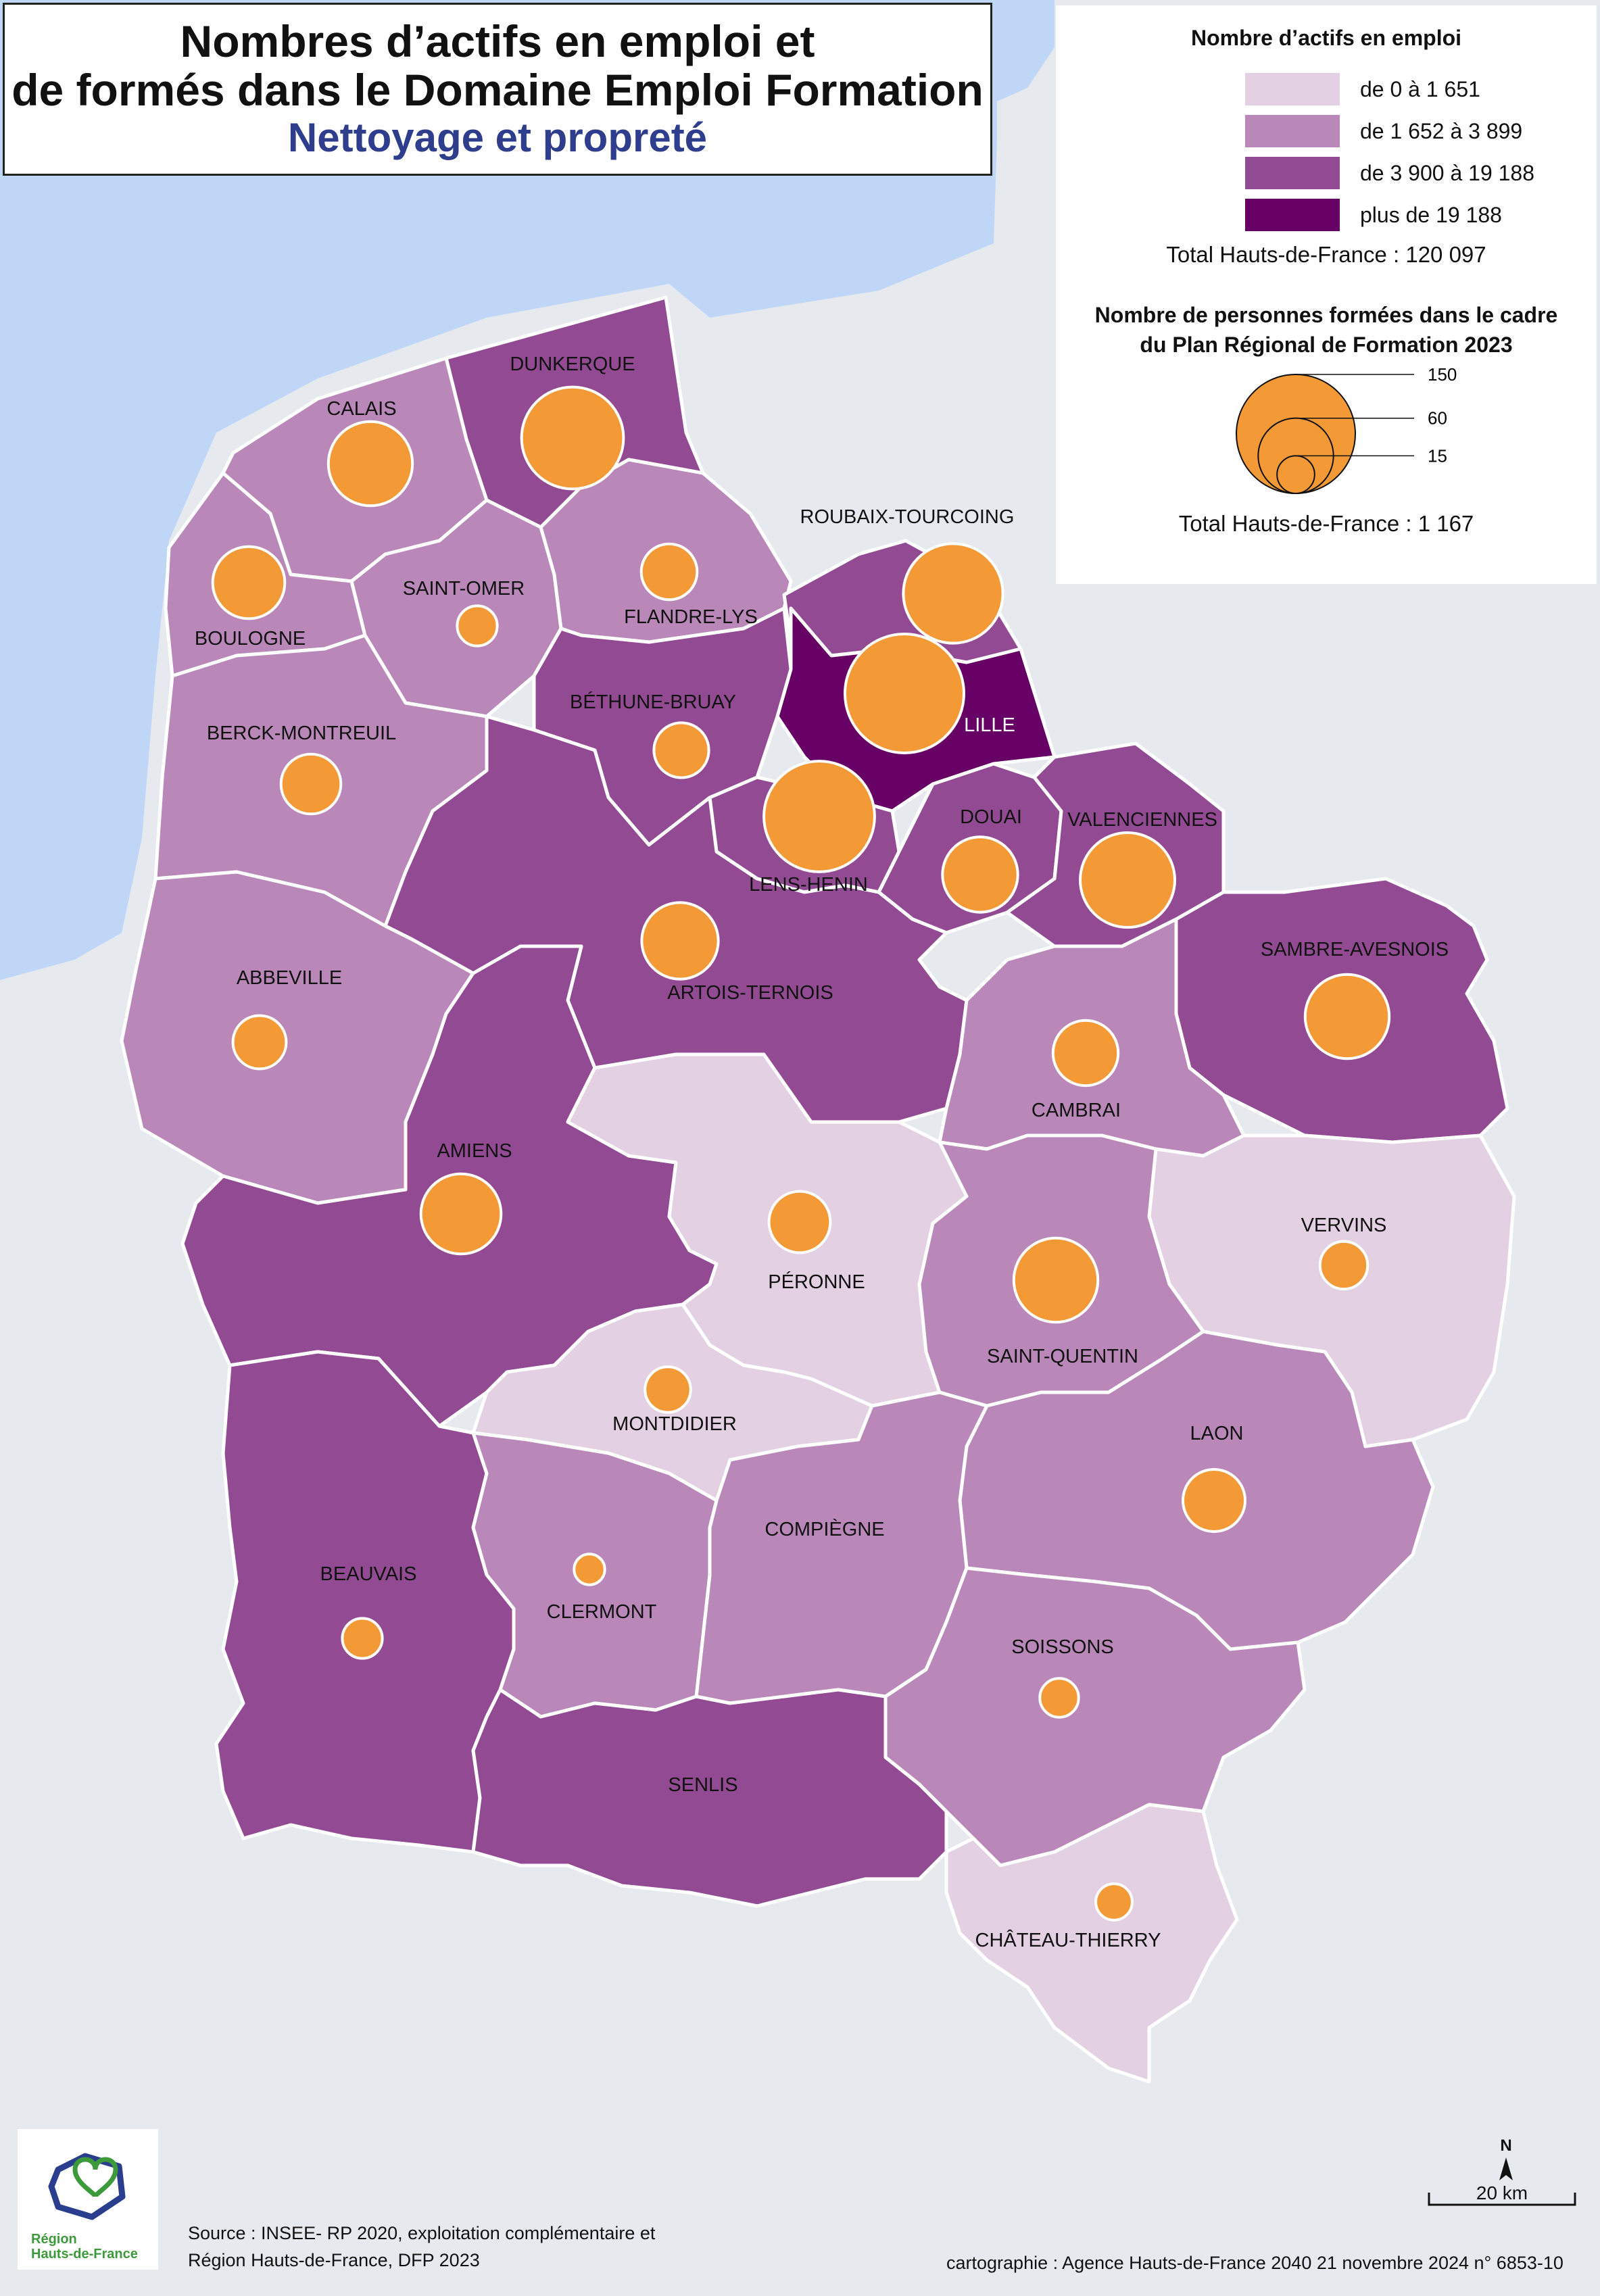 This screenshot has height=2296, width=1600. I want to click on legend-scale-circle, so click(1295, 474).